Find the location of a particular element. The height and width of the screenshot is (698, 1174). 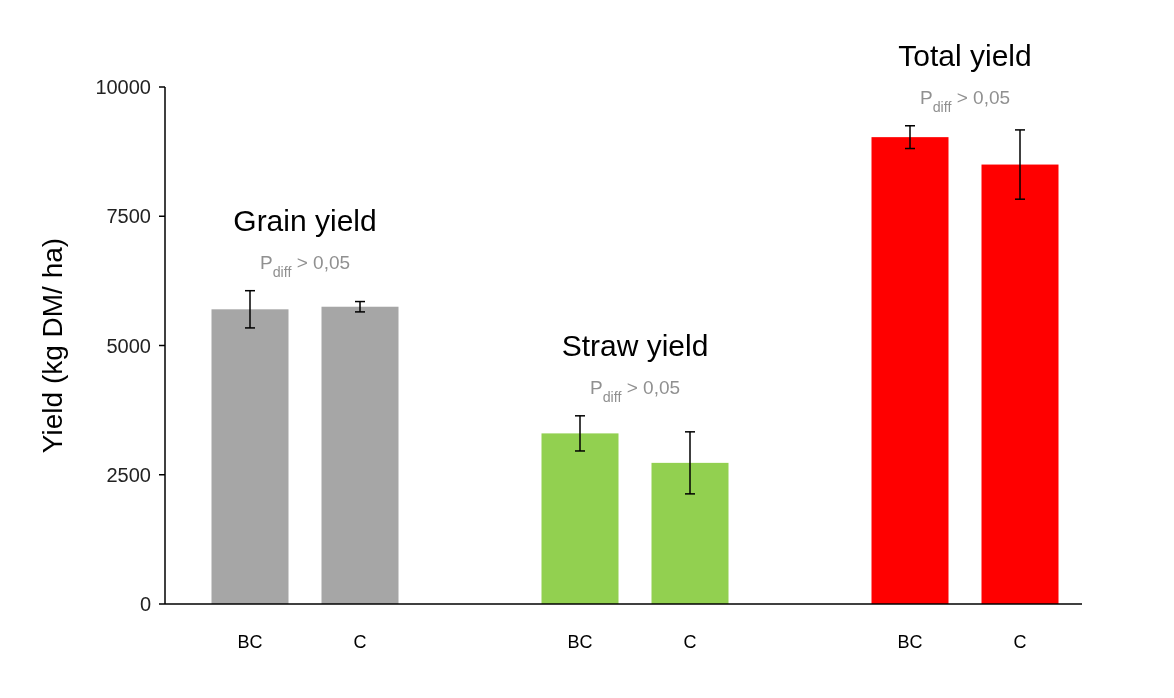

text: Total yield is located at coordinates (965, 55).